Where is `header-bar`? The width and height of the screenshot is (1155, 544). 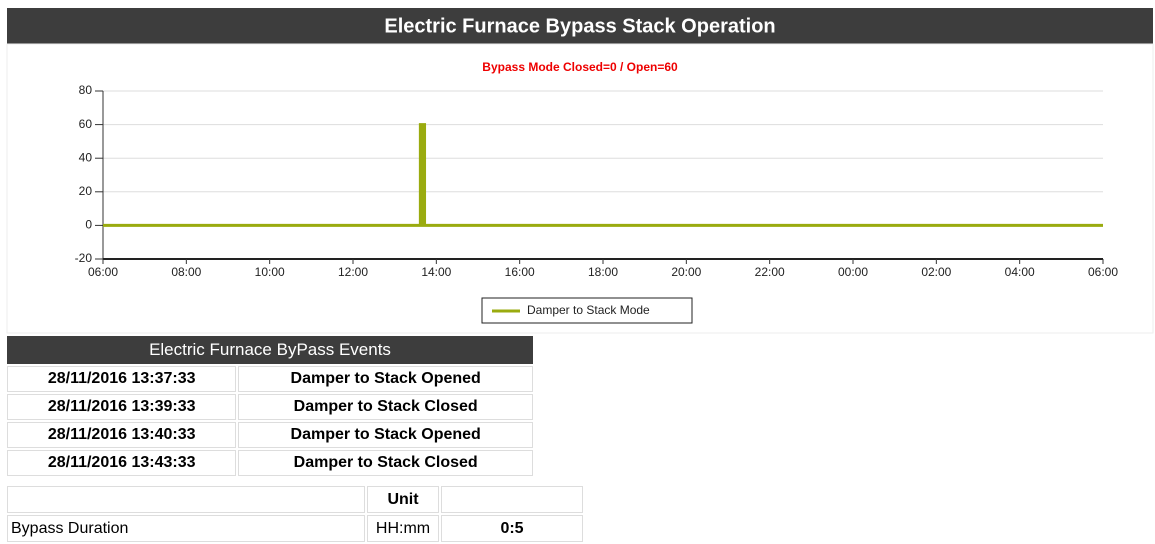 header-bar is located at coordinates (580, 26).